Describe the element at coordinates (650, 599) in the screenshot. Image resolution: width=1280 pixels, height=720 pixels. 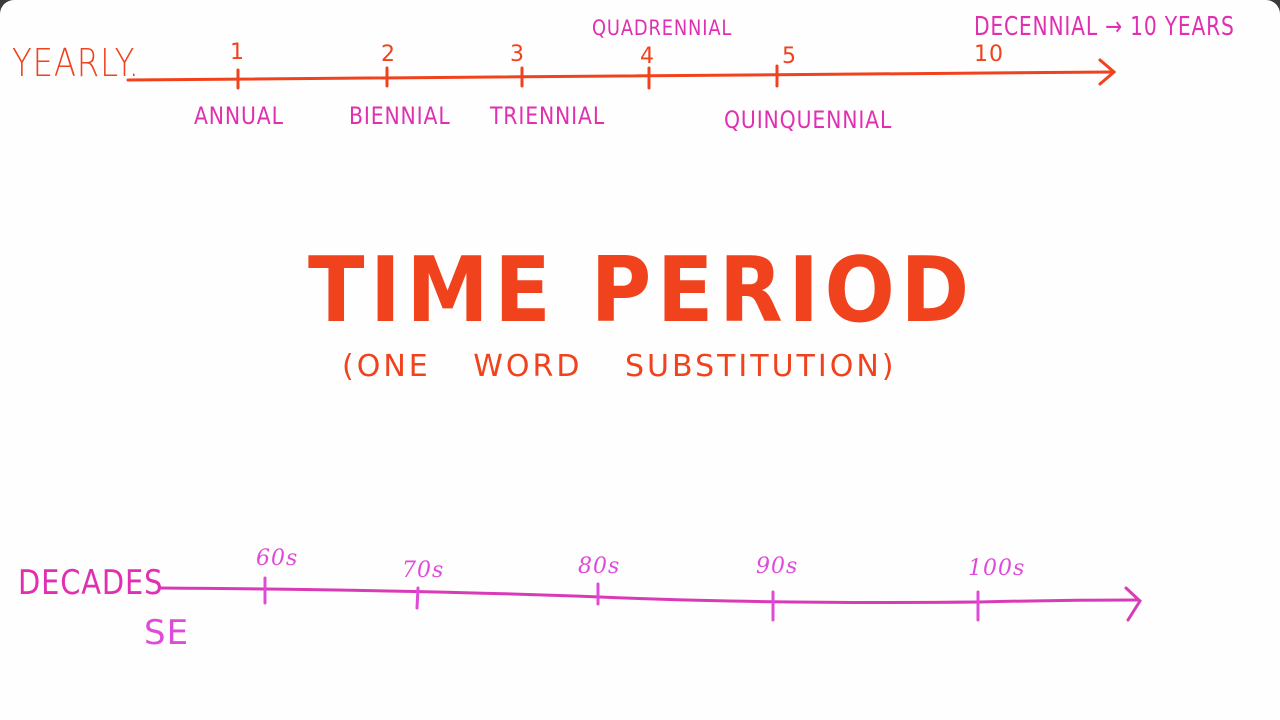
I see `decades-axis` at that location.